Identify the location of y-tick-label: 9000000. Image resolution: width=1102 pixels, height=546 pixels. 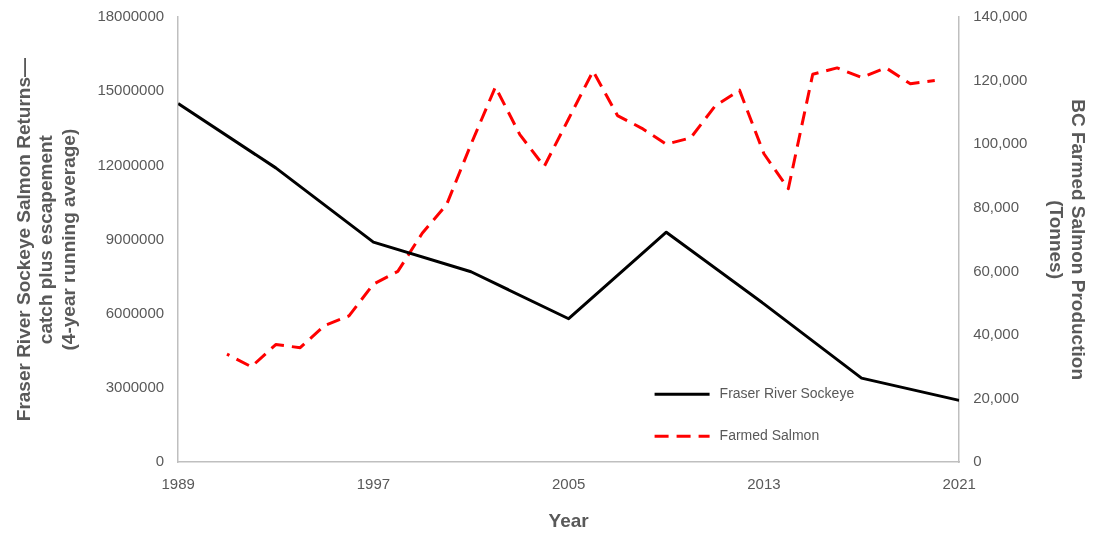
(135, 238).